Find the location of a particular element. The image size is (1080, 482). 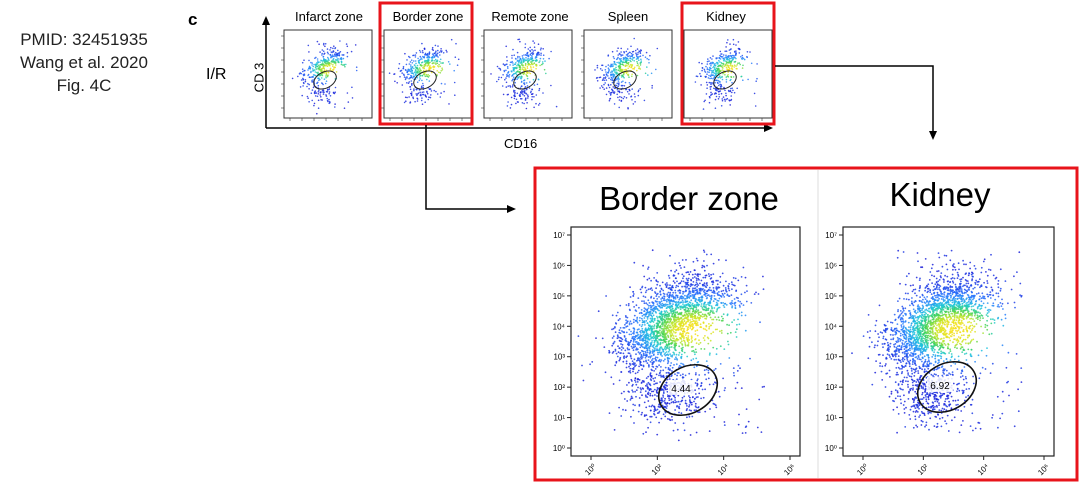

panel-letter: c is located at coordinates (193, 19).